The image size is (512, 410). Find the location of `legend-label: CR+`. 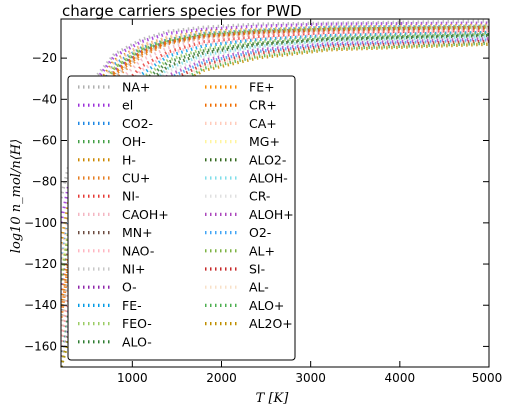

legend-label: CR+ is located at coordinates (263, 105).